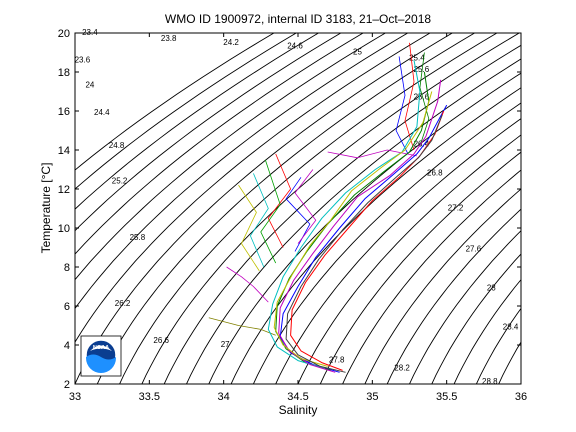 The width and height of the screenshot is (576, 432). What do you see at coordinates (491, 288) in the screenshot?
I see `contour-label: 28` at bounding box center [491, 288].